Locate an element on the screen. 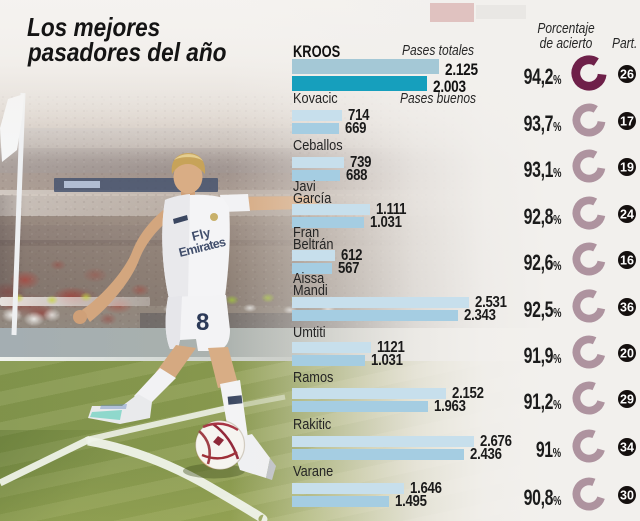 This screenshot has height=521, width=640. svg-text: 29 is located at coordinates (627, 399).